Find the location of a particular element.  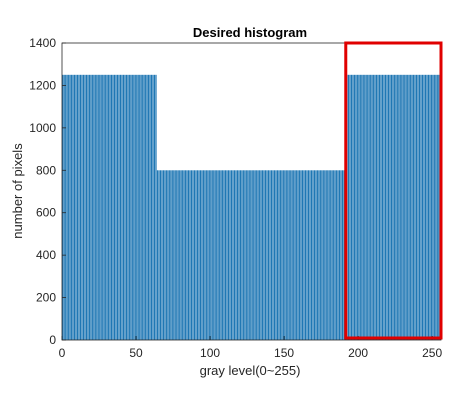

x-axis-ticks: 0 50 100 150 200 250 is located at coordinates (250, 348).